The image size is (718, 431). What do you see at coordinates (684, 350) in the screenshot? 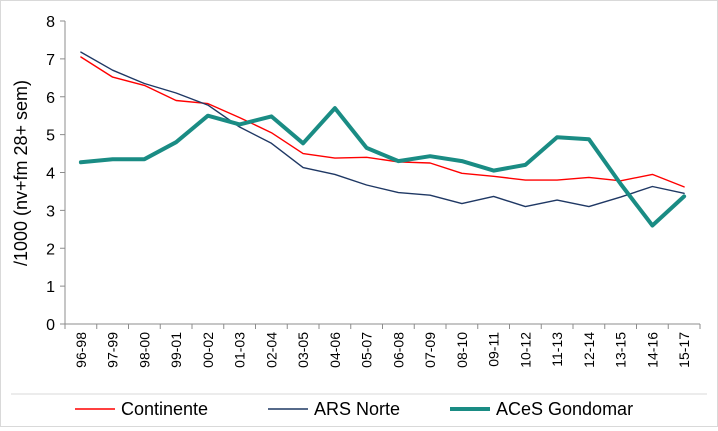
I see `x-tick-label: 15-17` at bounding box center [684, 350].